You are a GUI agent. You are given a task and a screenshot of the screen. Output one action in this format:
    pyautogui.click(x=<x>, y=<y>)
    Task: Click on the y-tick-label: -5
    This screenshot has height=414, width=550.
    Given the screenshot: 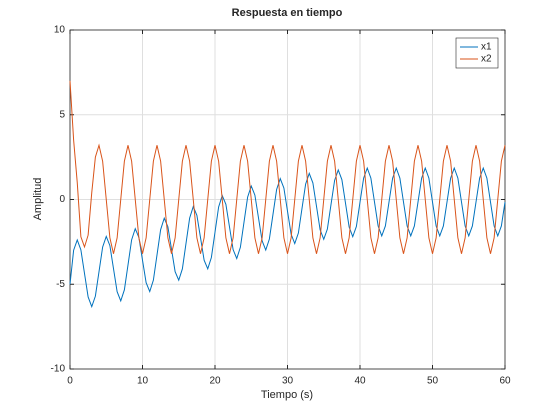 What is the action you would take?
    pyautogui.click(x=60, y=284)
    